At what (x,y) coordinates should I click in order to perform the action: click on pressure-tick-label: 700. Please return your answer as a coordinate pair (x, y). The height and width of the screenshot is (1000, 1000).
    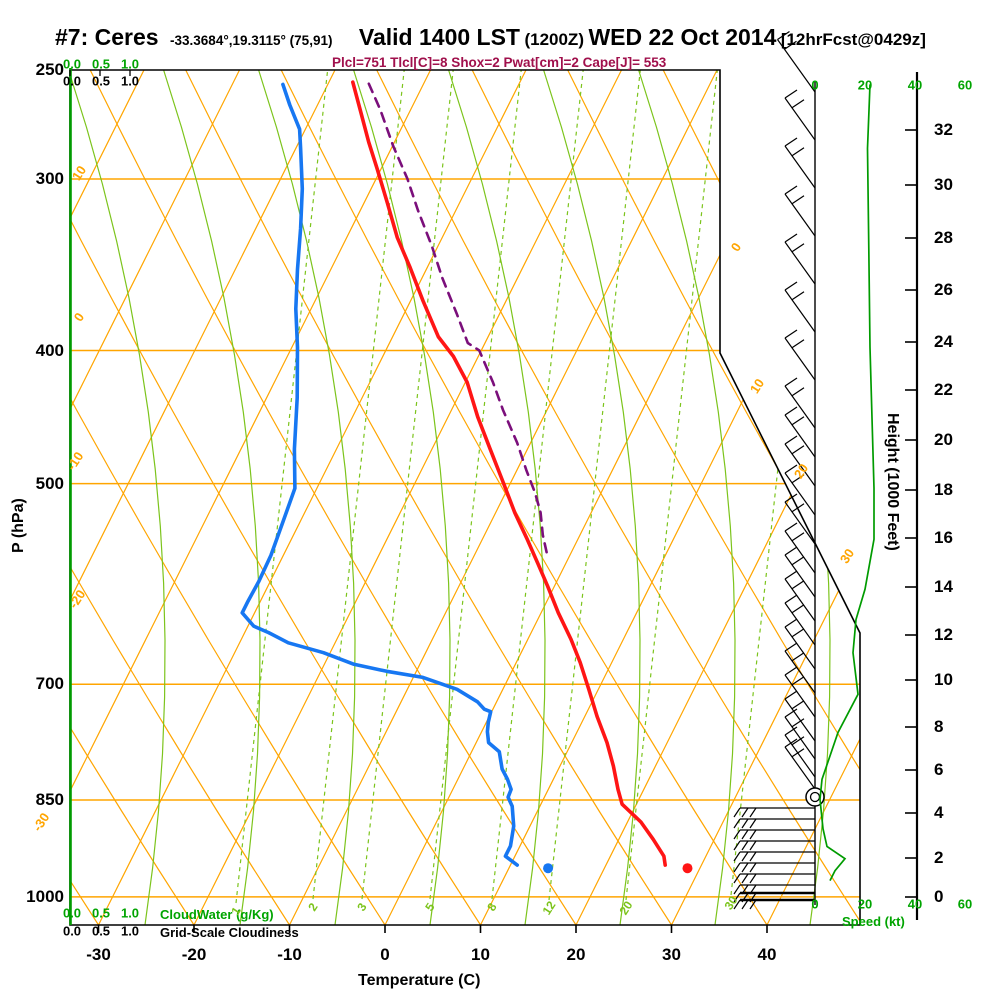
    Looking at the image, I should click on (49, 684).